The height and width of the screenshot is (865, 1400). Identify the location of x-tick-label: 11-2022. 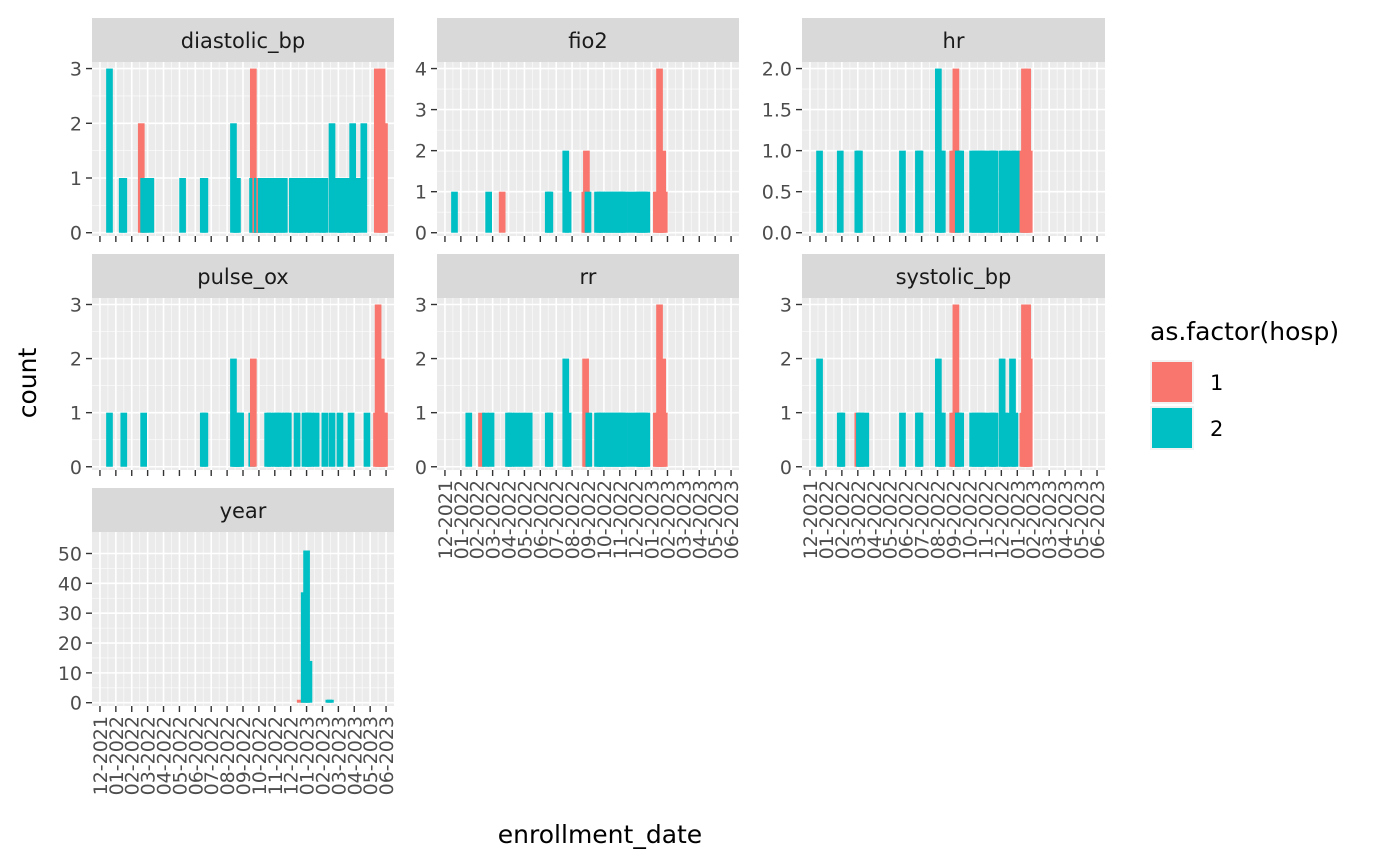
(621, 519).